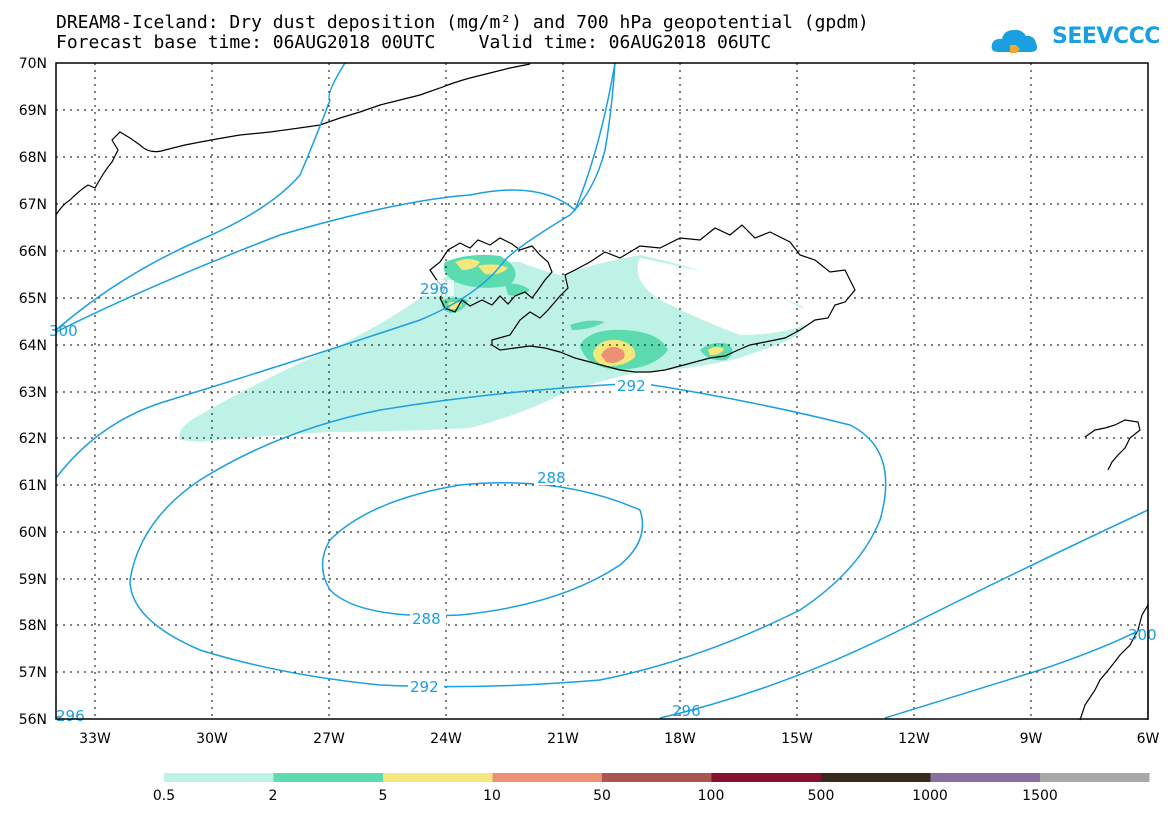  What do you see at coordinates (1014, 41) in the screenshot?
I see `cloud-icon` at bounding box center [1014, 41].